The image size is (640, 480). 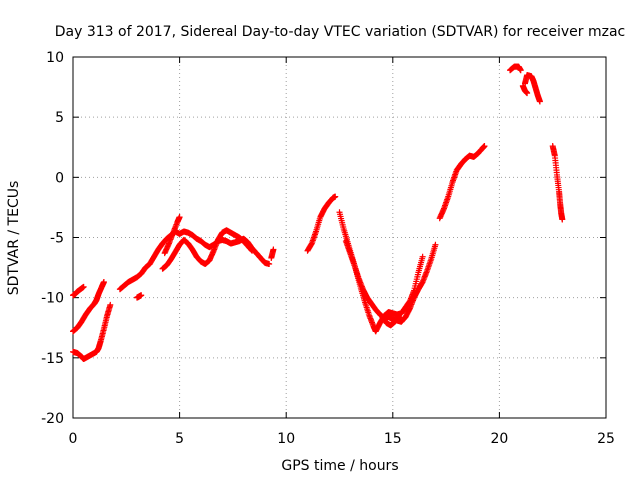 I want to click on y-tick-label: -15, so click(x=52, y=359).